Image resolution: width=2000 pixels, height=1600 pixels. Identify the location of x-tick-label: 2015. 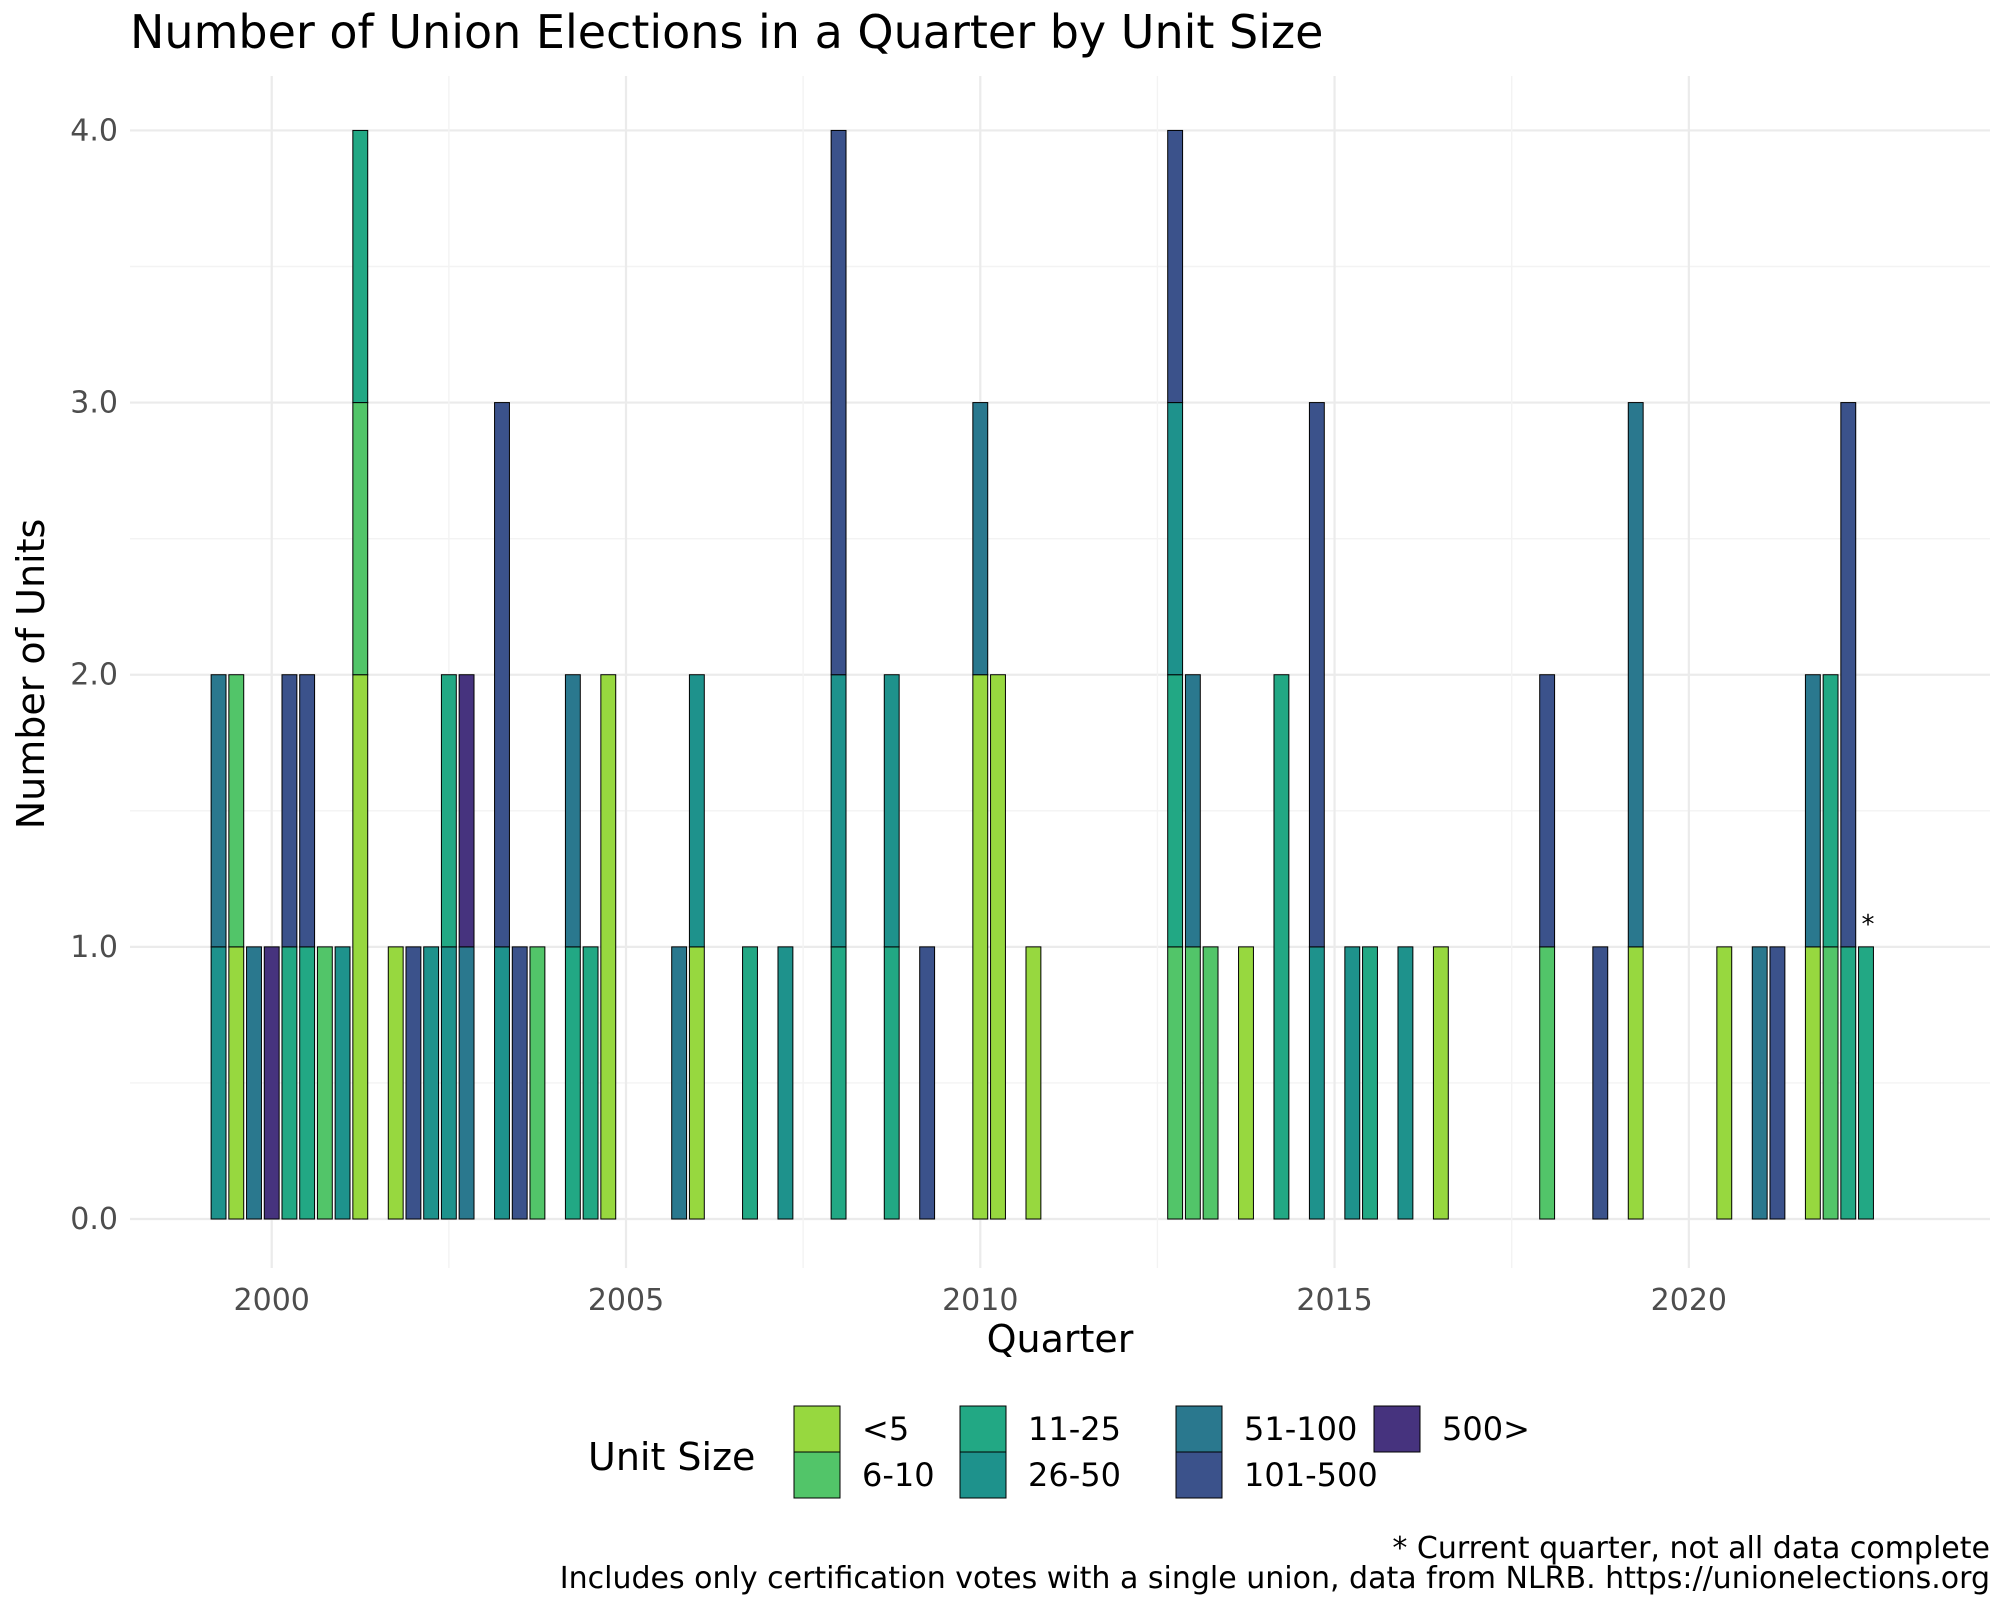
(1334, 1300).